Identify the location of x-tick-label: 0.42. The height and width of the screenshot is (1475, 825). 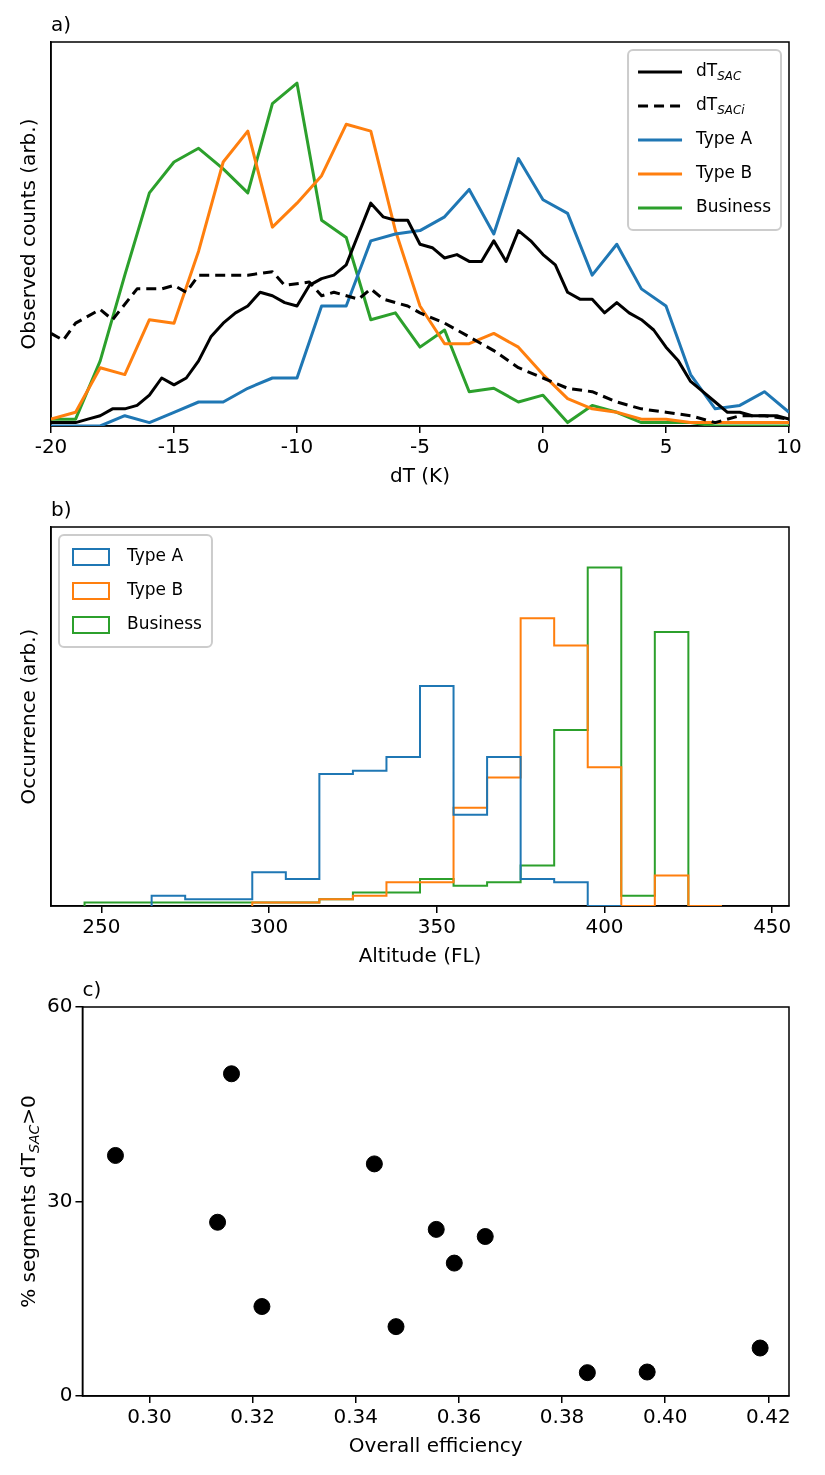
(768, 1416).